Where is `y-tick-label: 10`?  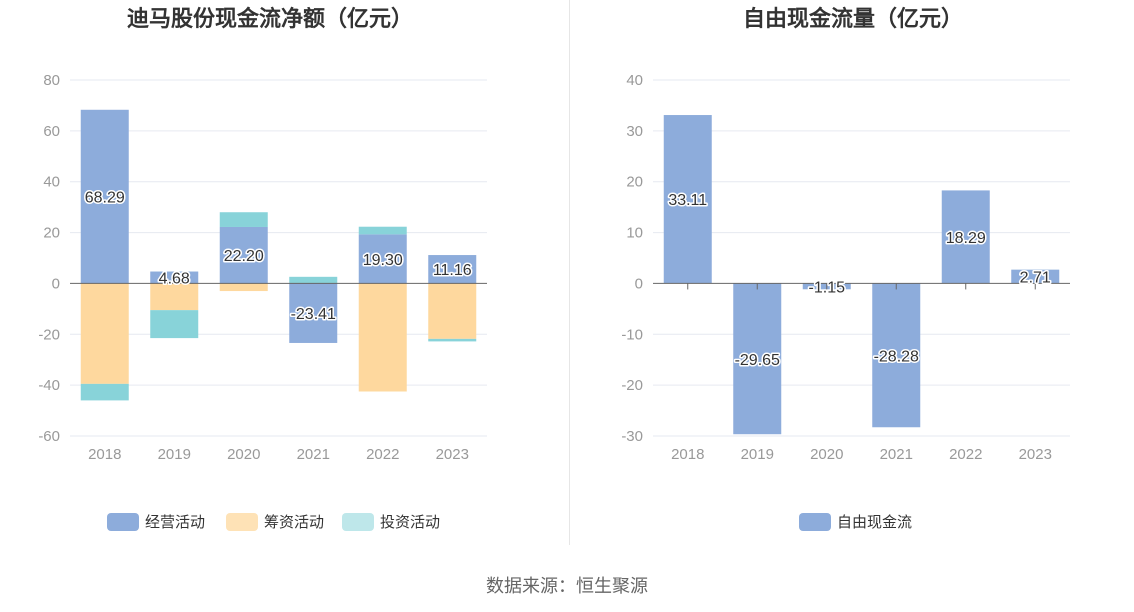 y-tick-label: 10 is located at coordinates (634, 233).